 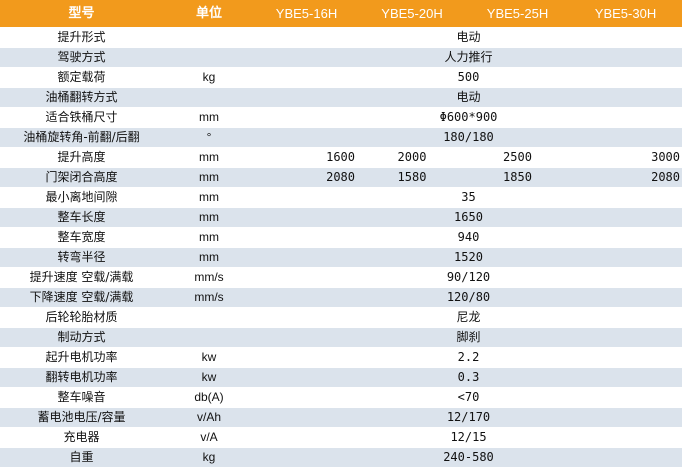 I want to click on table-row: 适合铁桶尺寸 mm Φ600*900, so click(x=341, y=117).